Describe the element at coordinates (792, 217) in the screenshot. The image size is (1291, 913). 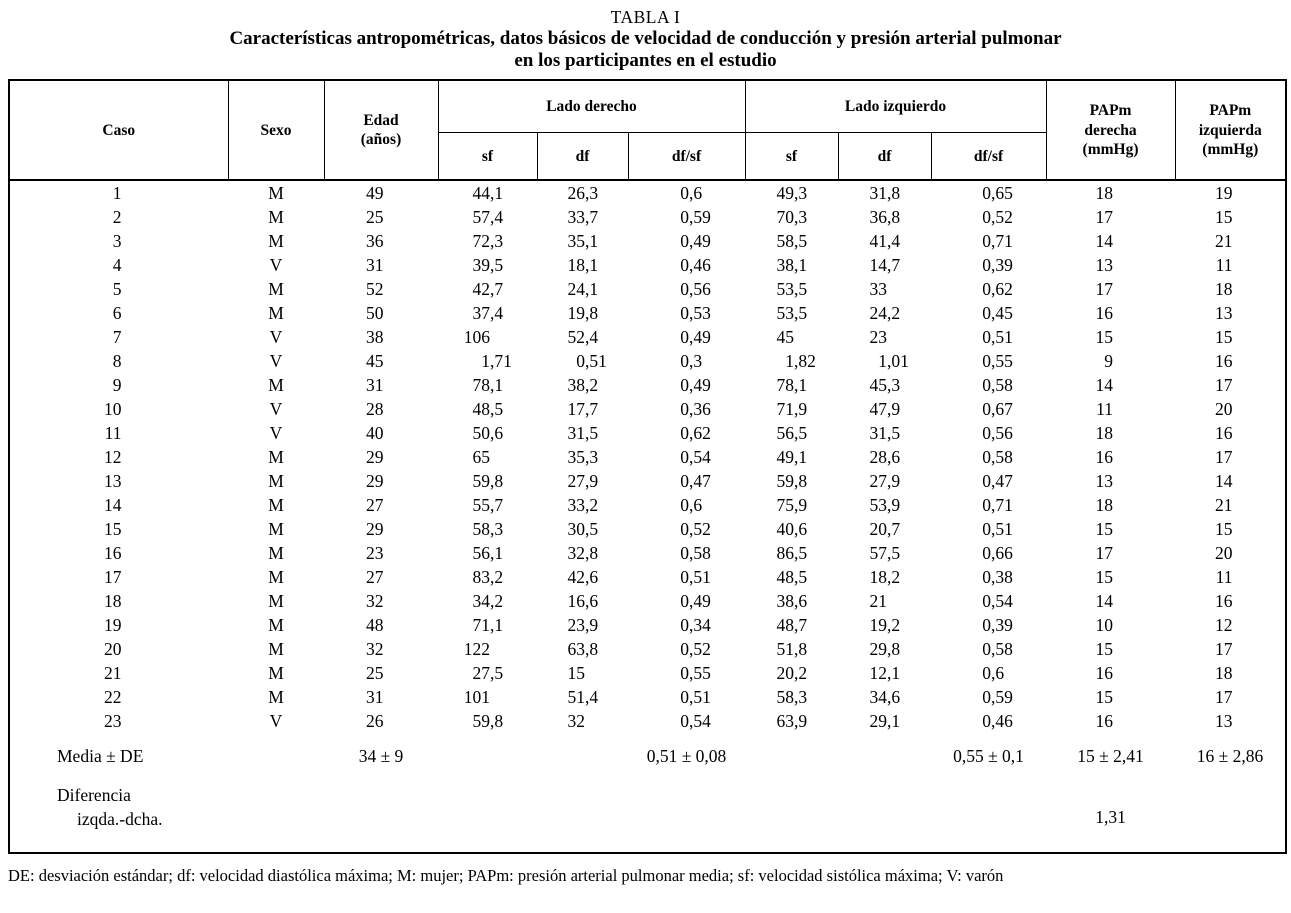
I see `table-cell: 70,3` at that location.